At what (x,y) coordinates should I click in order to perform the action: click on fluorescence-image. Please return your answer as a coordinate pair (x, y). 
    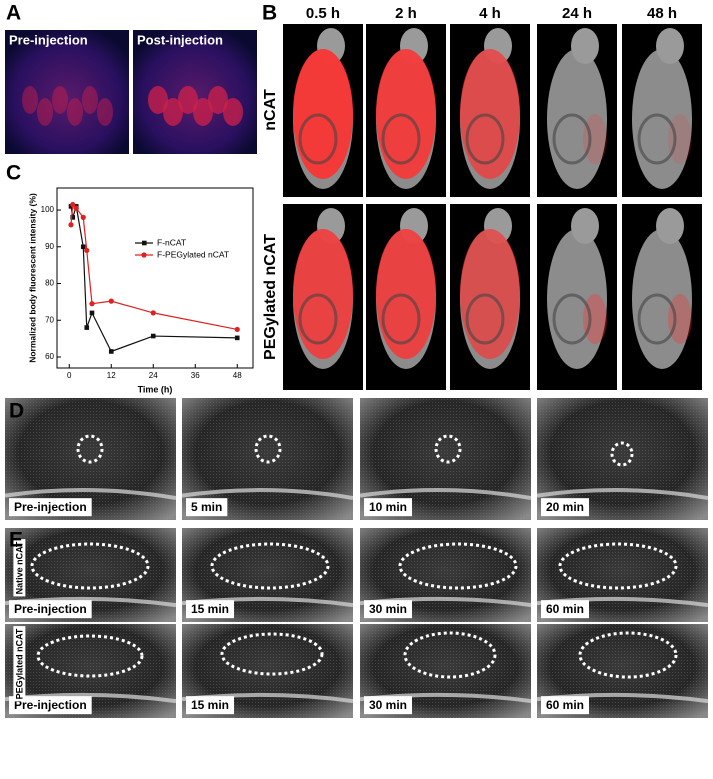
    Looking at the image, I should click on (67, 92).